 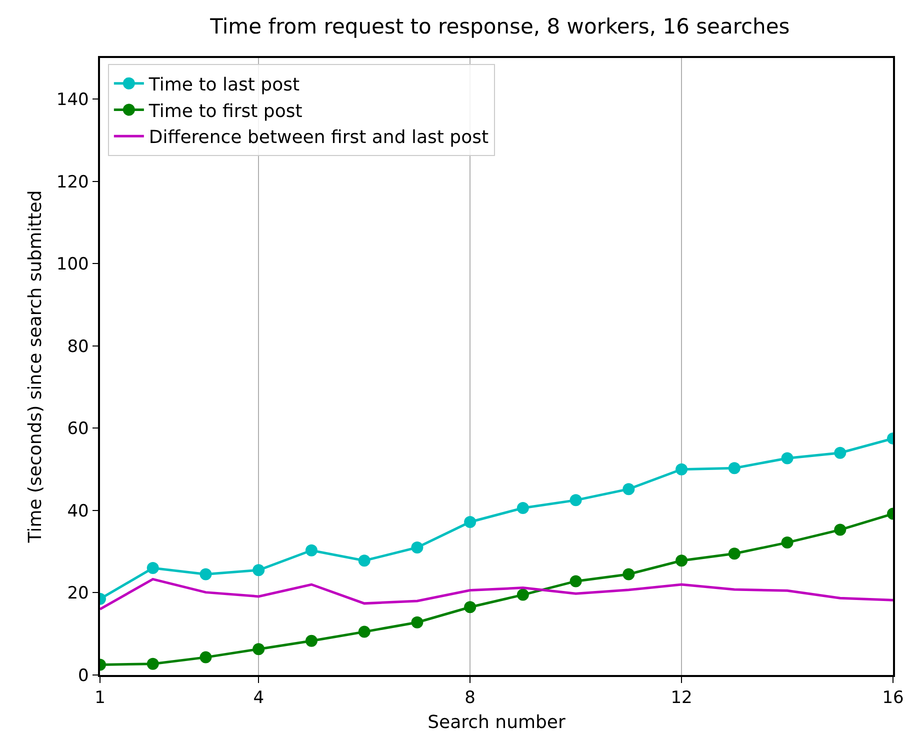 I want to click on x-tick-label: 16, so click(x=893, y=698).